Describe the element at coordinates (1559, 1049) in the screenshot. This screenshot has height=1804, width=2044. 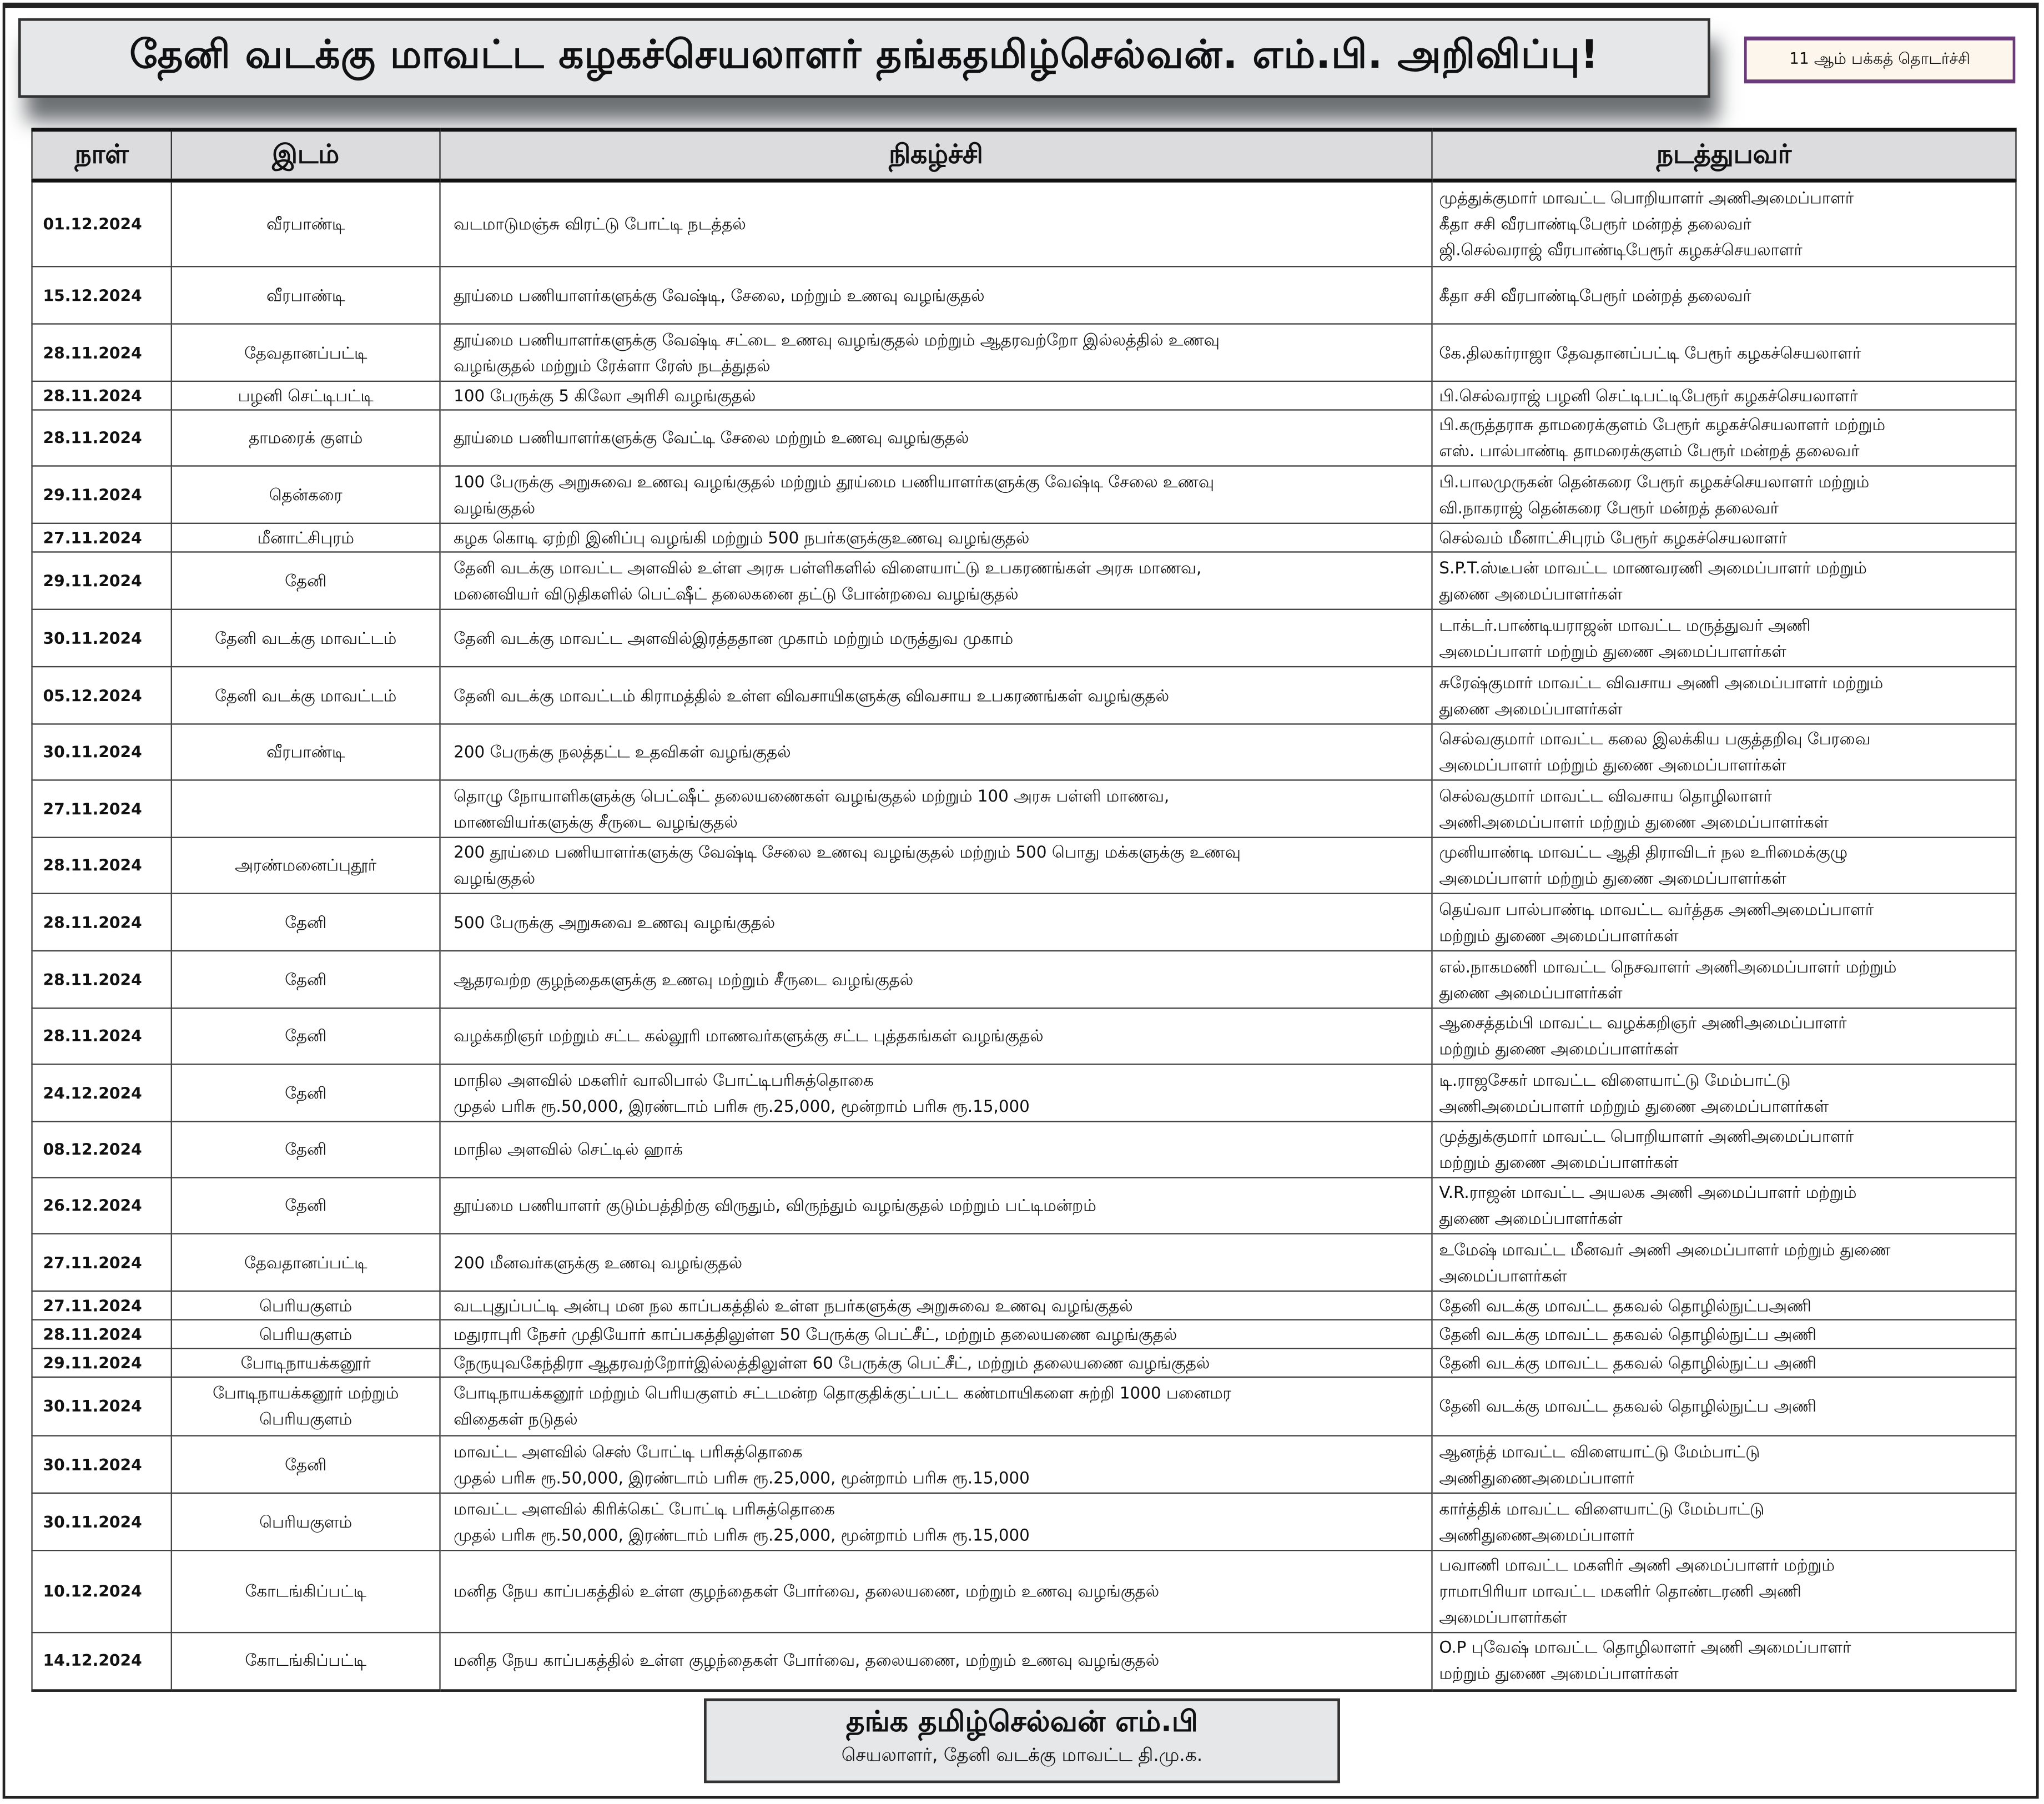
I see `organizer-line: மற்றும் துணை அமைப்பாளர்கள்` at that location.